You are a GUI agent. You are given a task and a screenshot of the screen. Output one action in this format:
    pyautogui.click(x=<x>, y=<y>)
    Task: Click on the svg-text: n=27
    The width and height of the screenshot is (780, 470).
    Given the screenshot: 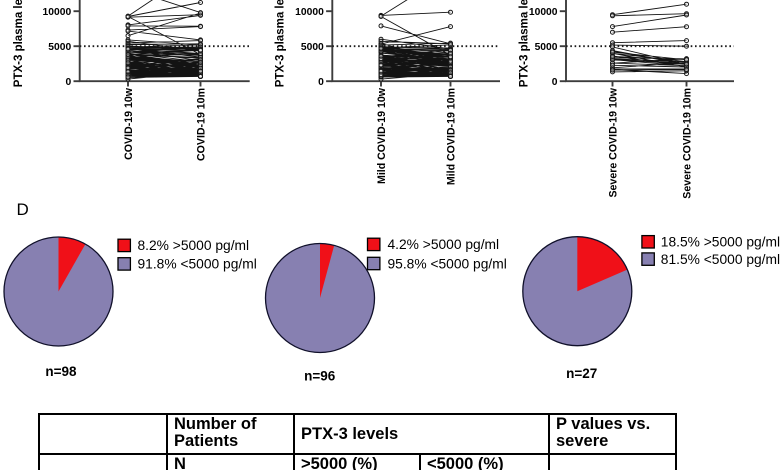 What is the action you would take?
    pyautogui.click(x=581, y=373)
    